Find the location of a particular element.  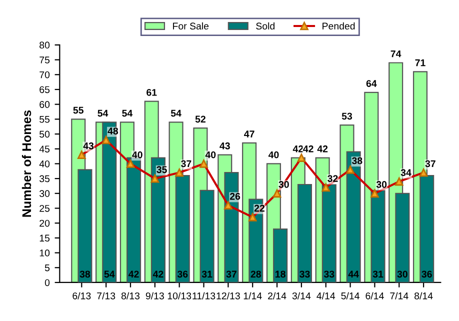

y-tick-label: 25 is located at coordinates (45, 208).